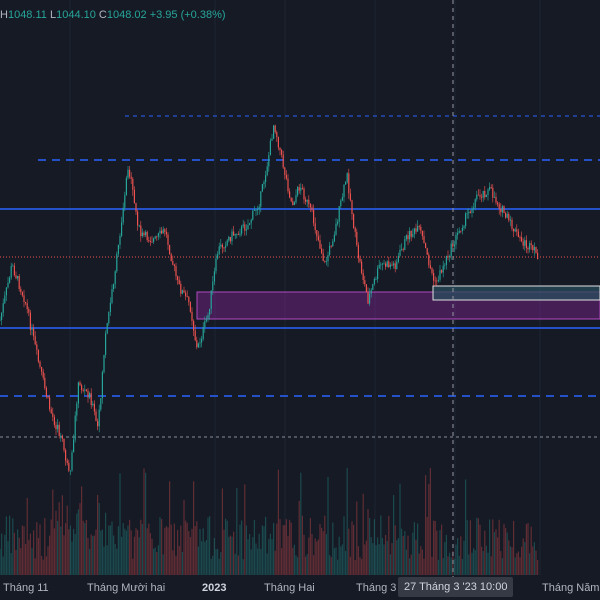  Describe the element at coordinates (126, 588) in the screenshot. I see `time-axis-label: Tháng Mười hai` at that location.